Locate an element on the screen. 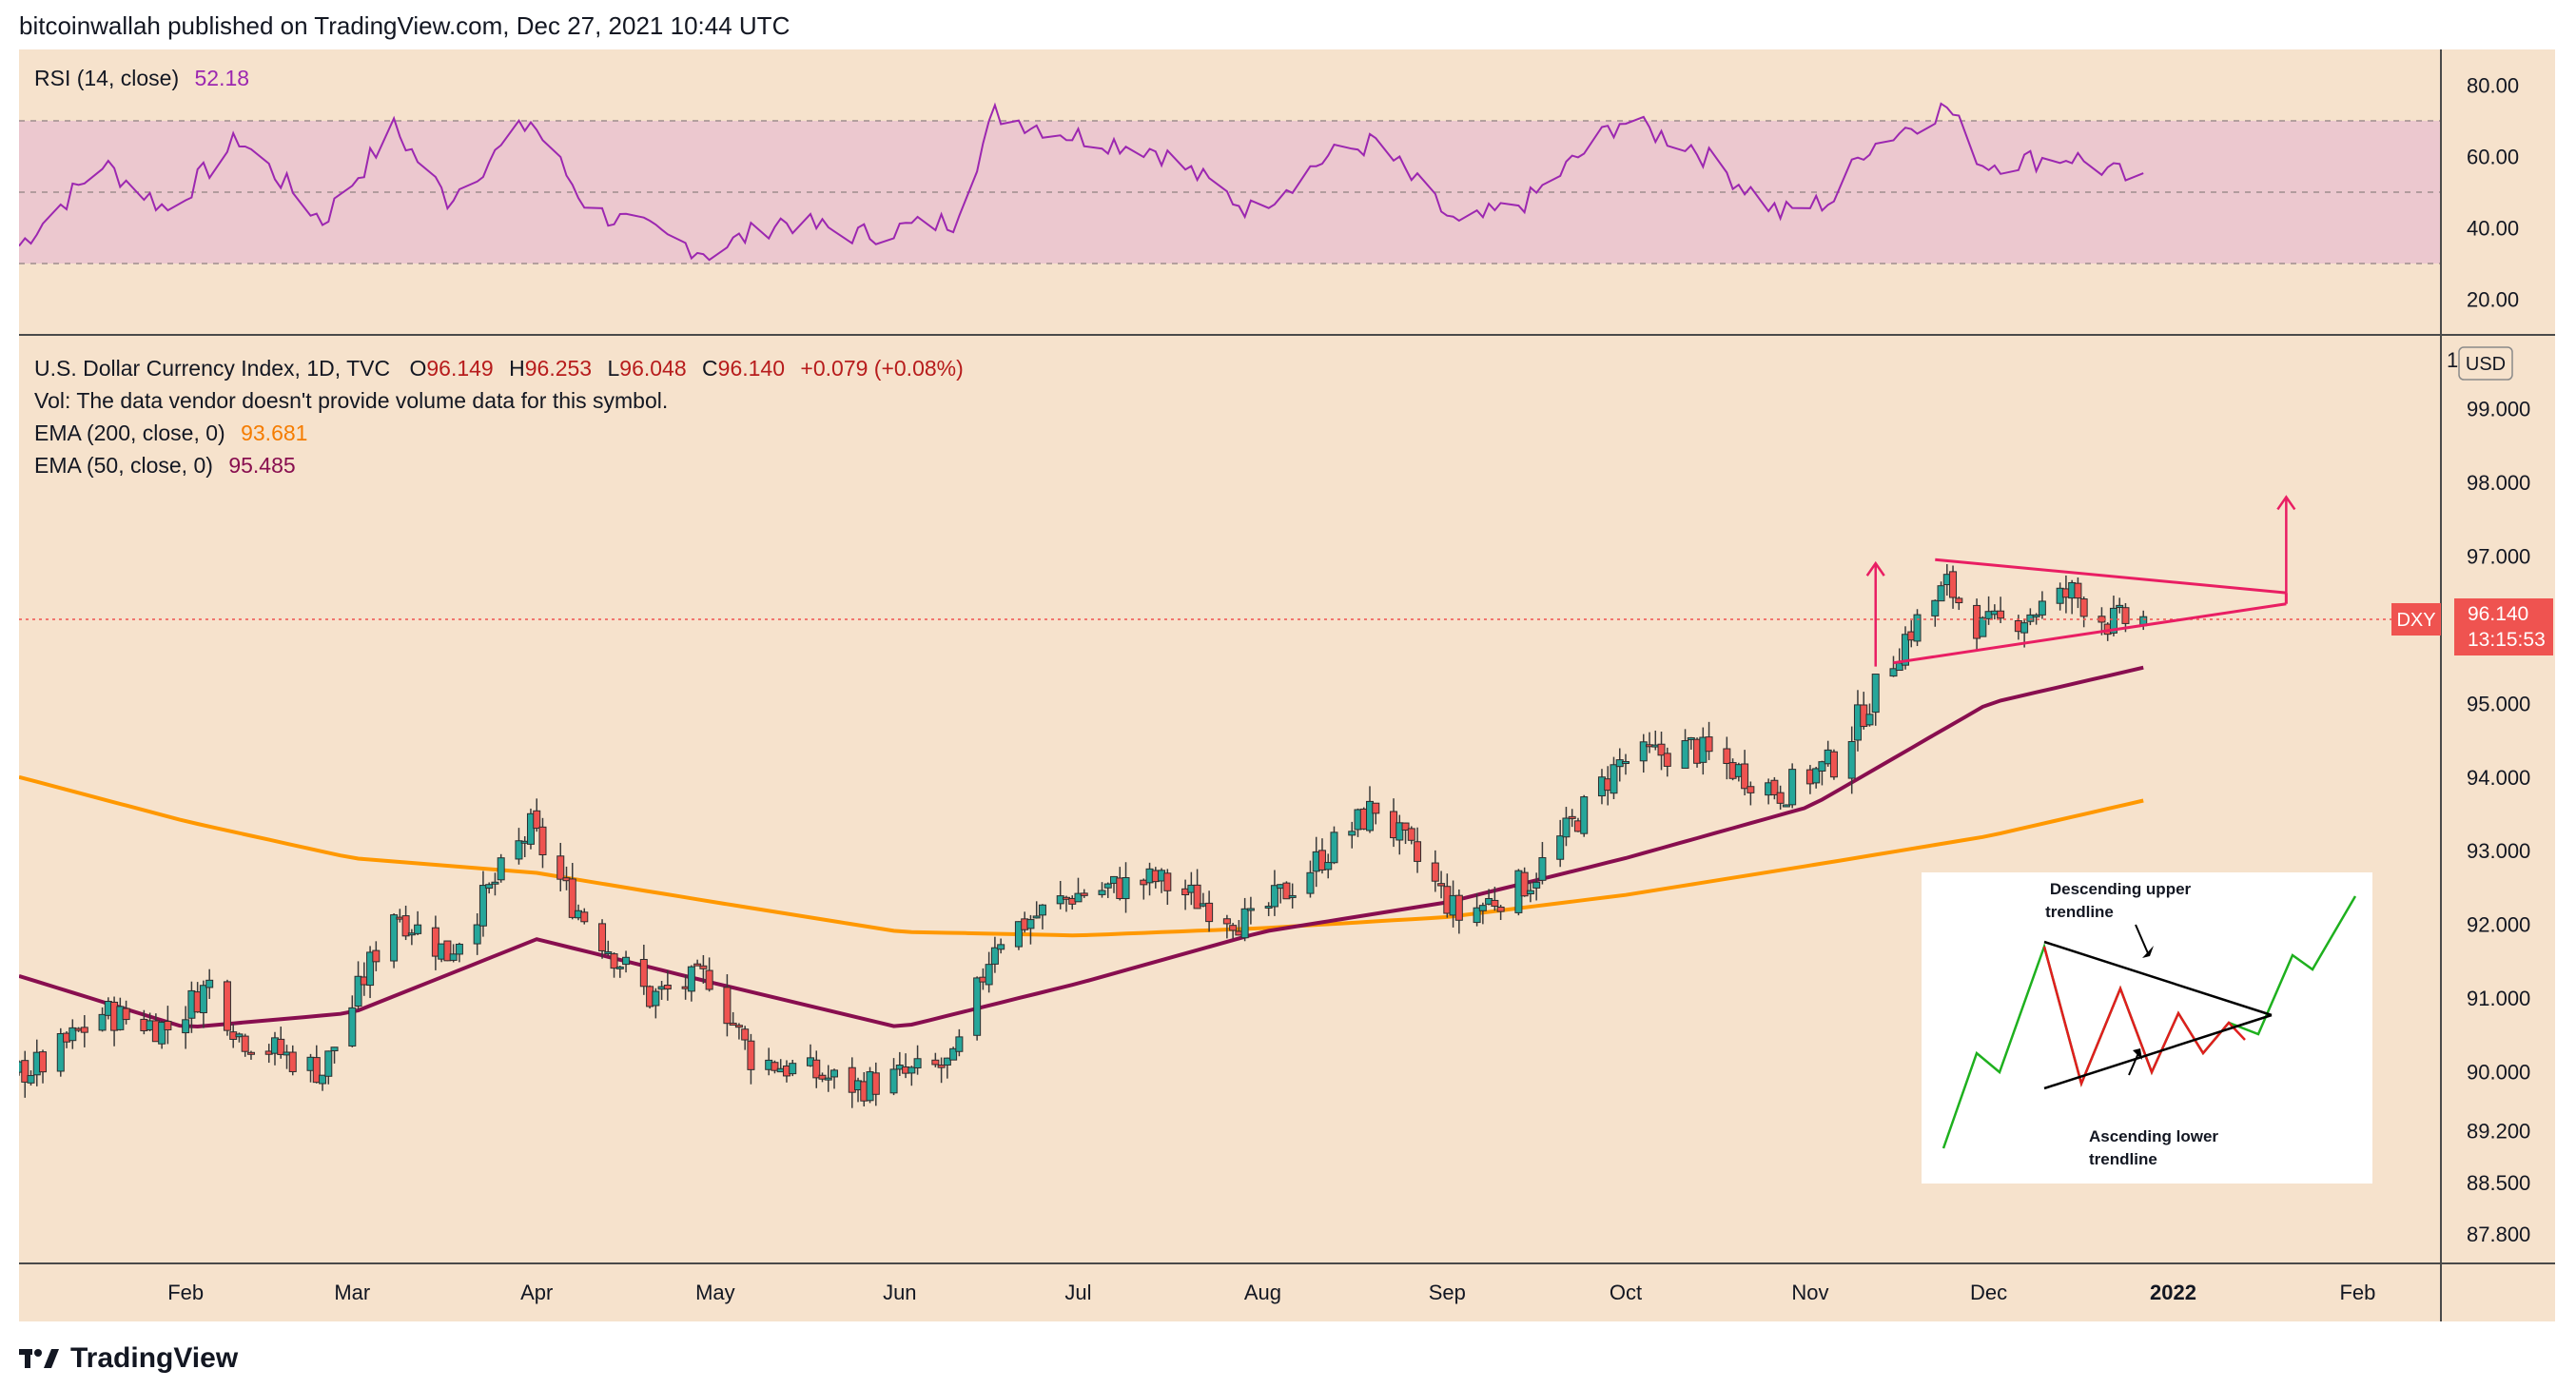 This screenshot has width=2576, height=1389. price-tick: 89.200 is located at coordinates (2499, 1132).